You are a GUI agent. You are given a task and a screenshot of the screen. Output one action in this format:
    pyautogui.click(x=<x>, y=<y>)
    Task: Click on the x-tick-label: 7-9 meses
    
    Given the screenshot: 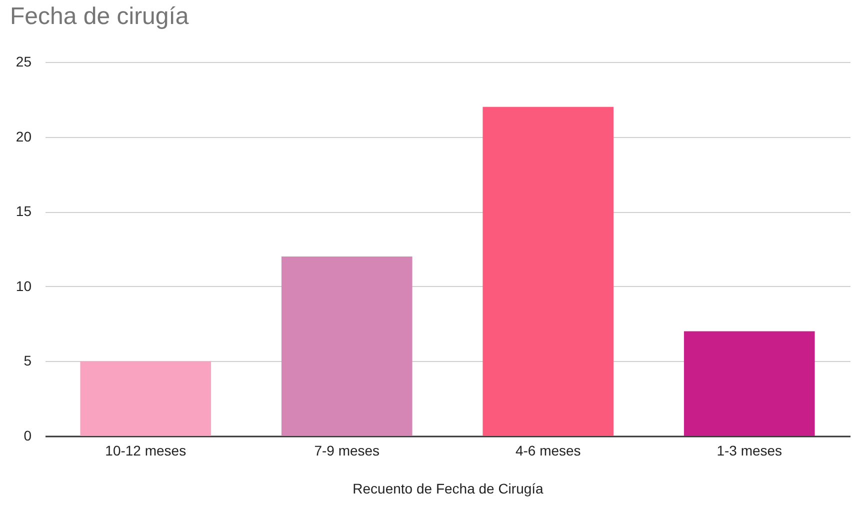 What is the action you would take?
    pyautogui.click(x=347, y=450)
    